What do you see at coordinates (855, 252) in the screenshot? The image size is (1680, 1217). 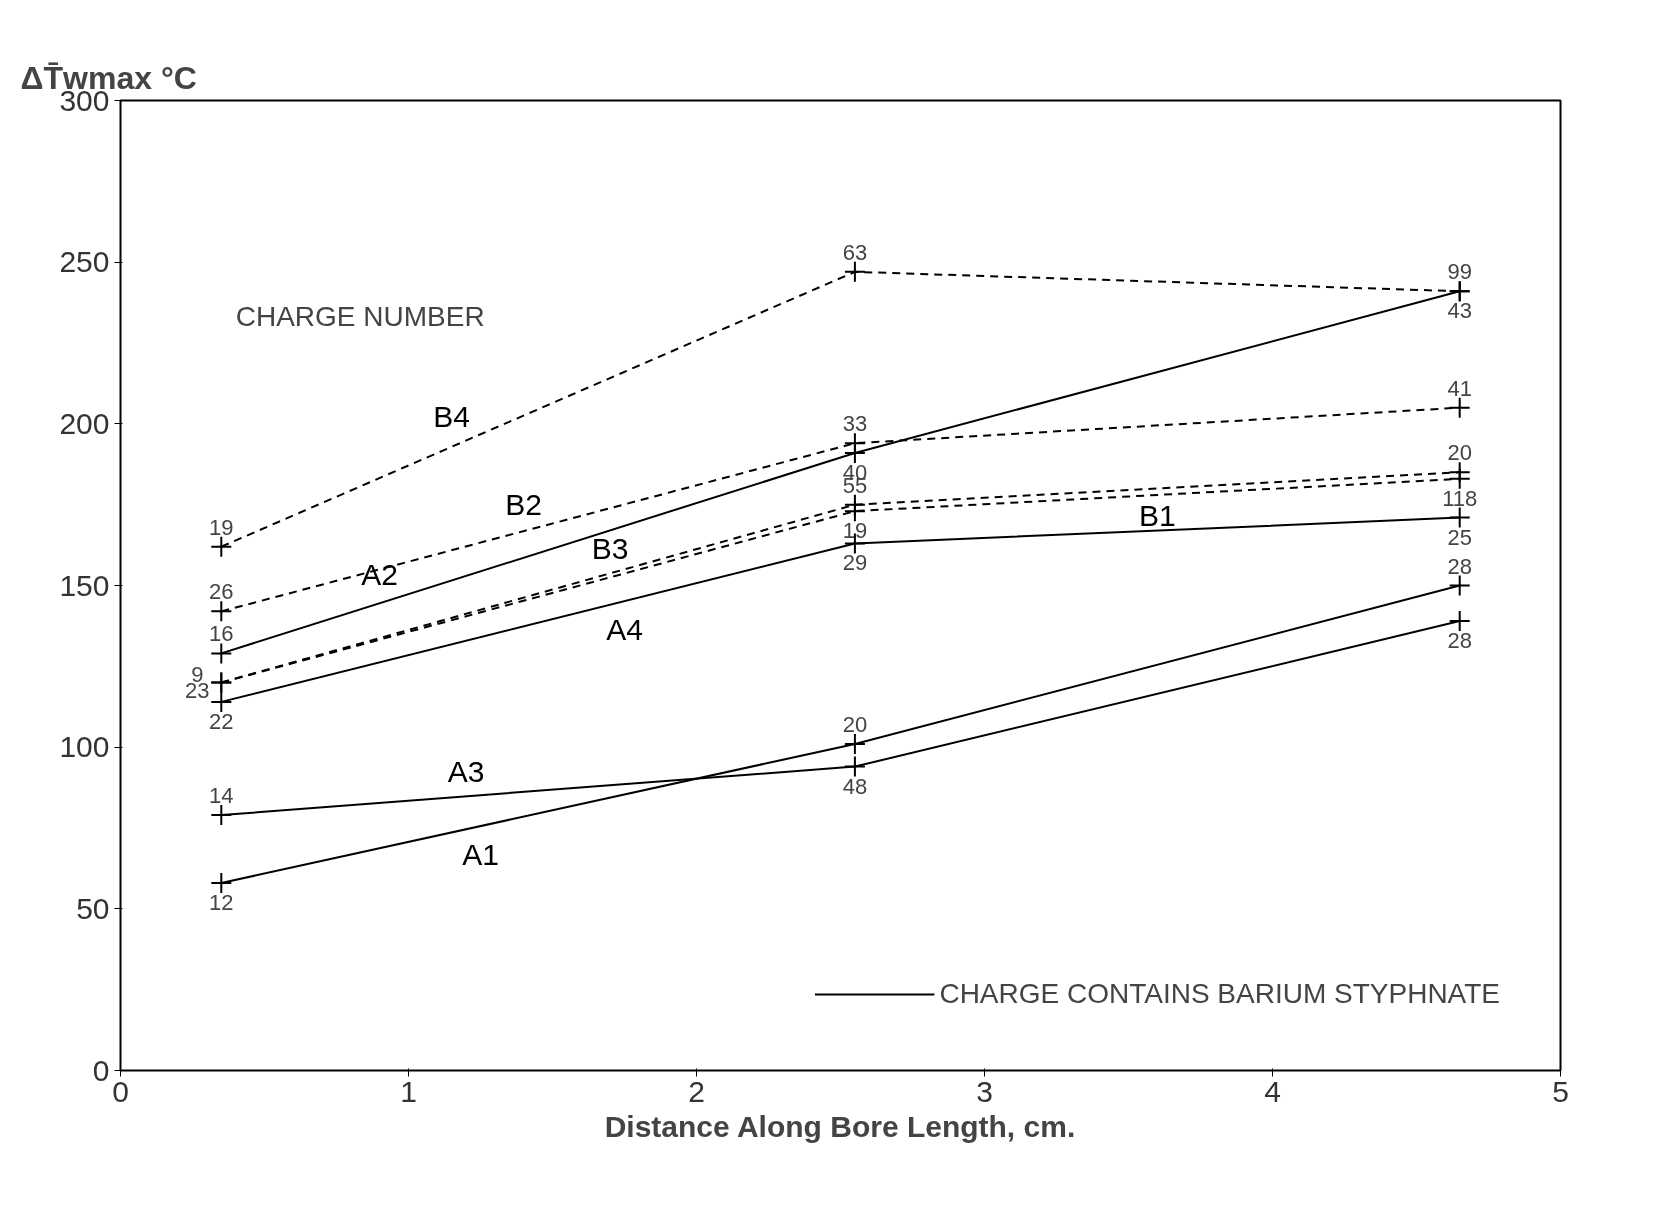 I see `annotation: 63` at bounding box center [855, 252].